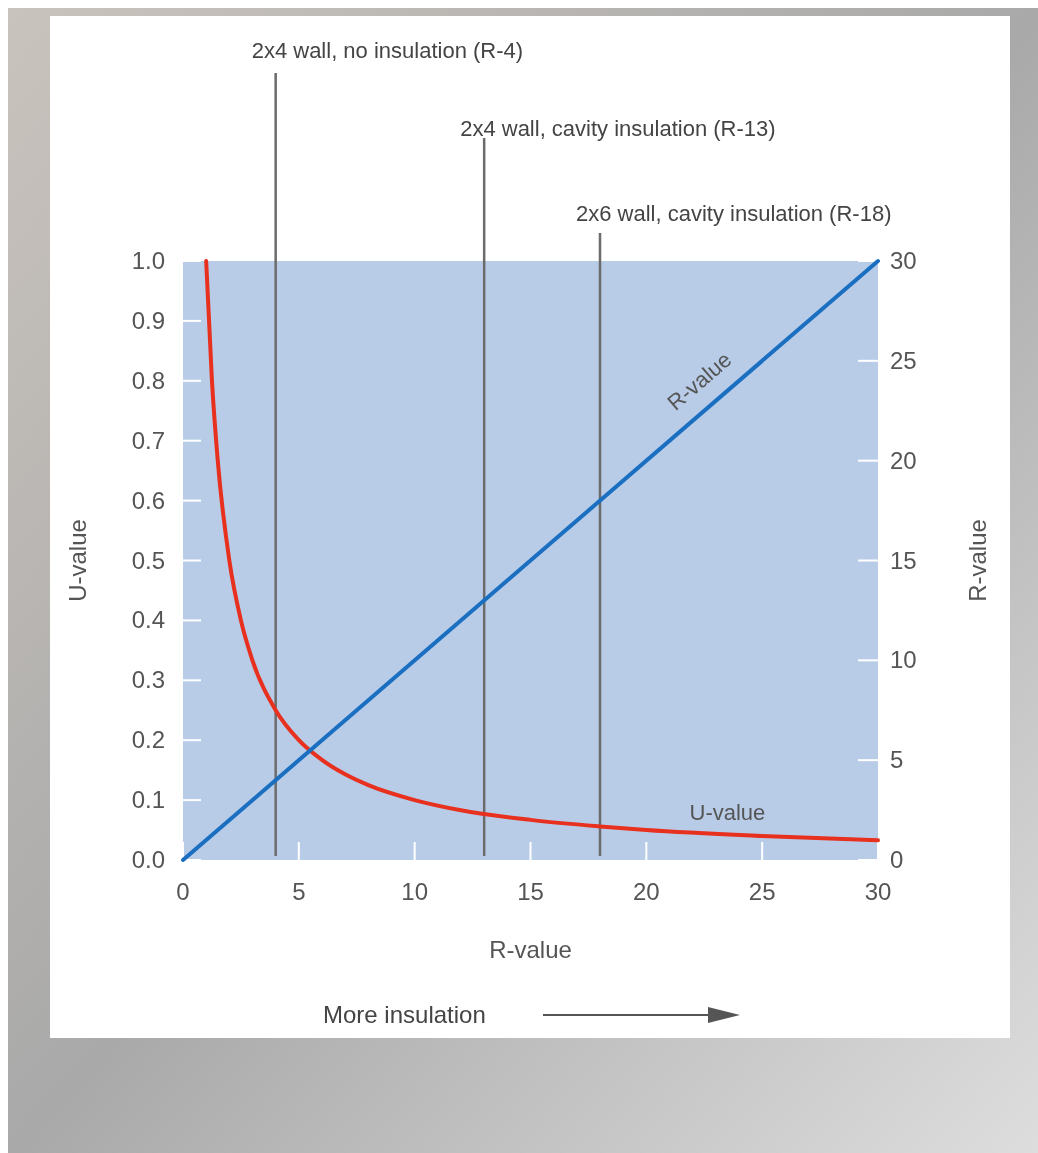 The image size is (1038, 1153). Describe the element at coordinates (387, 50) in the screenshot. I see `ref-line-label: 2x4 wall, no insulation (R-4)` at that location.